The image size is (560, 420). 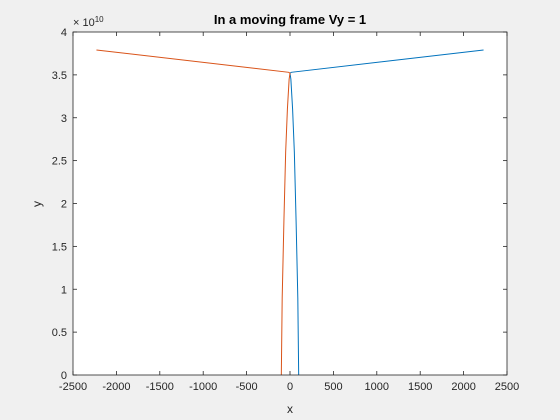 I want to click on y-tick-label: 4, so click(x=64, y=33).